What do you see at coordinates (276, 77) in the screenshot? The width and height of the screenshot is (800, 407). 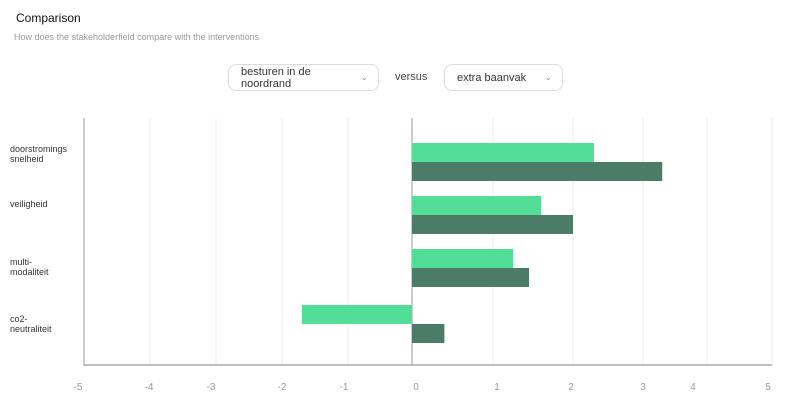 I see `intervention-a-value: besturen in de noordrand` at bounding box center [276, 77].